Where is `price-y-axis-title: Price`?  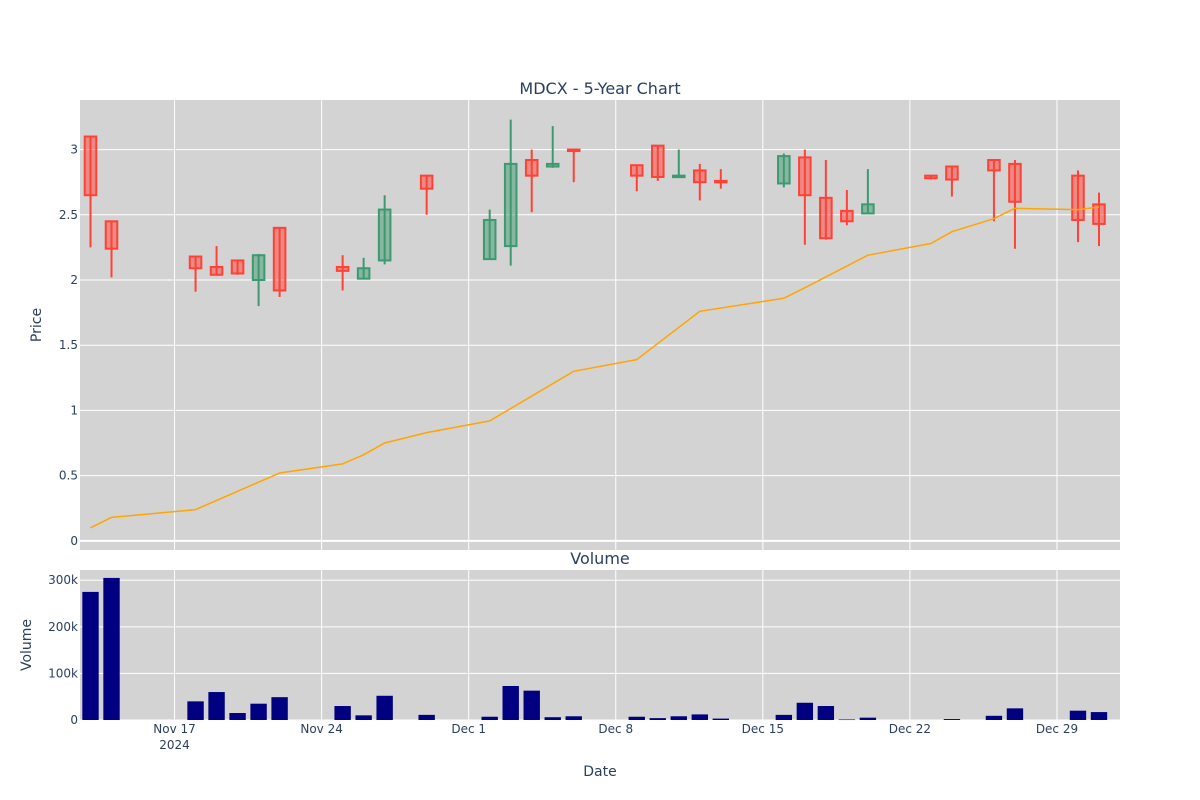
price-y-axis-title: Price is located at coordinates (37, 325).